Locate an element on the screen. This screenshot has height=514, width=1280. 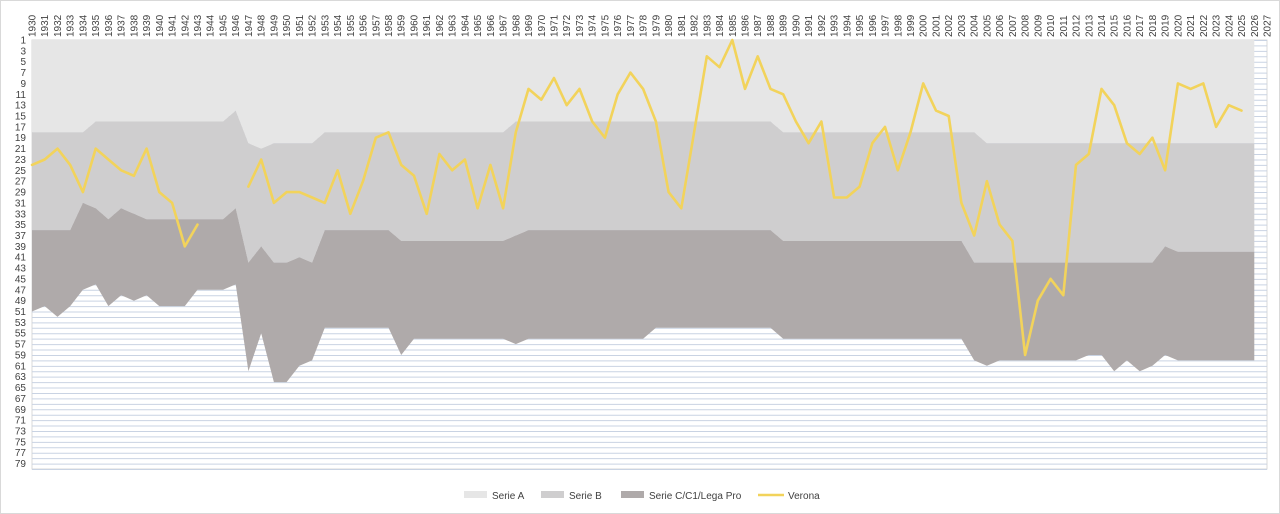
y-tick-label: 25 is located at coordinates (21, 171).